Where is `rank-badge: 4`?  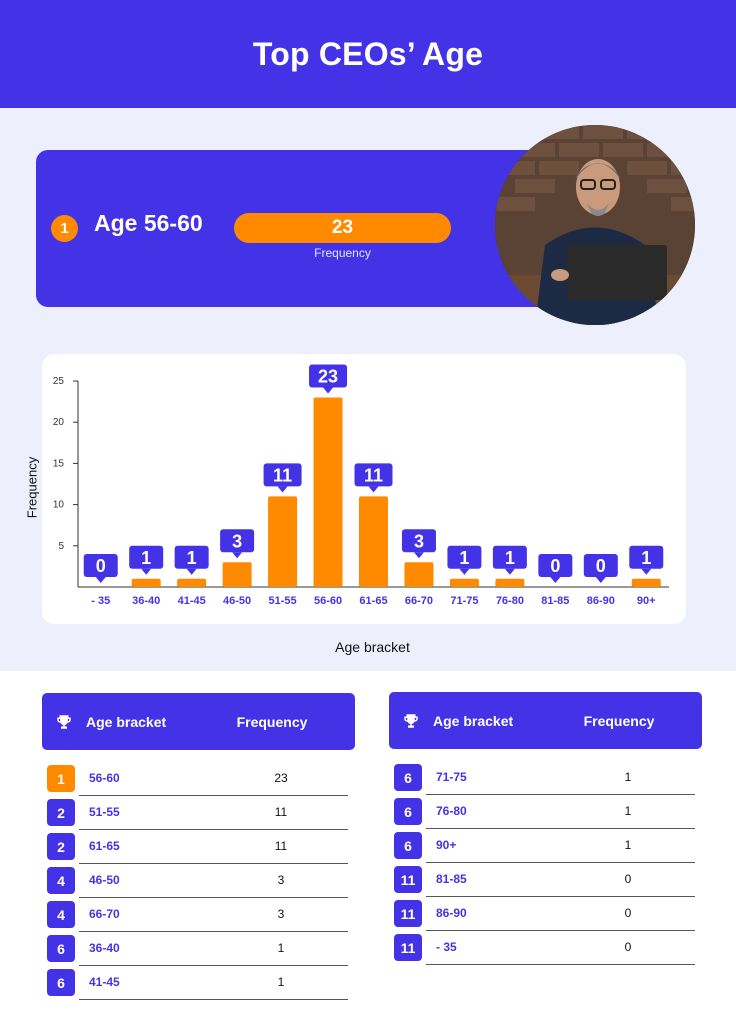 rank-badge: 4 is located at coordinates (61, 914).